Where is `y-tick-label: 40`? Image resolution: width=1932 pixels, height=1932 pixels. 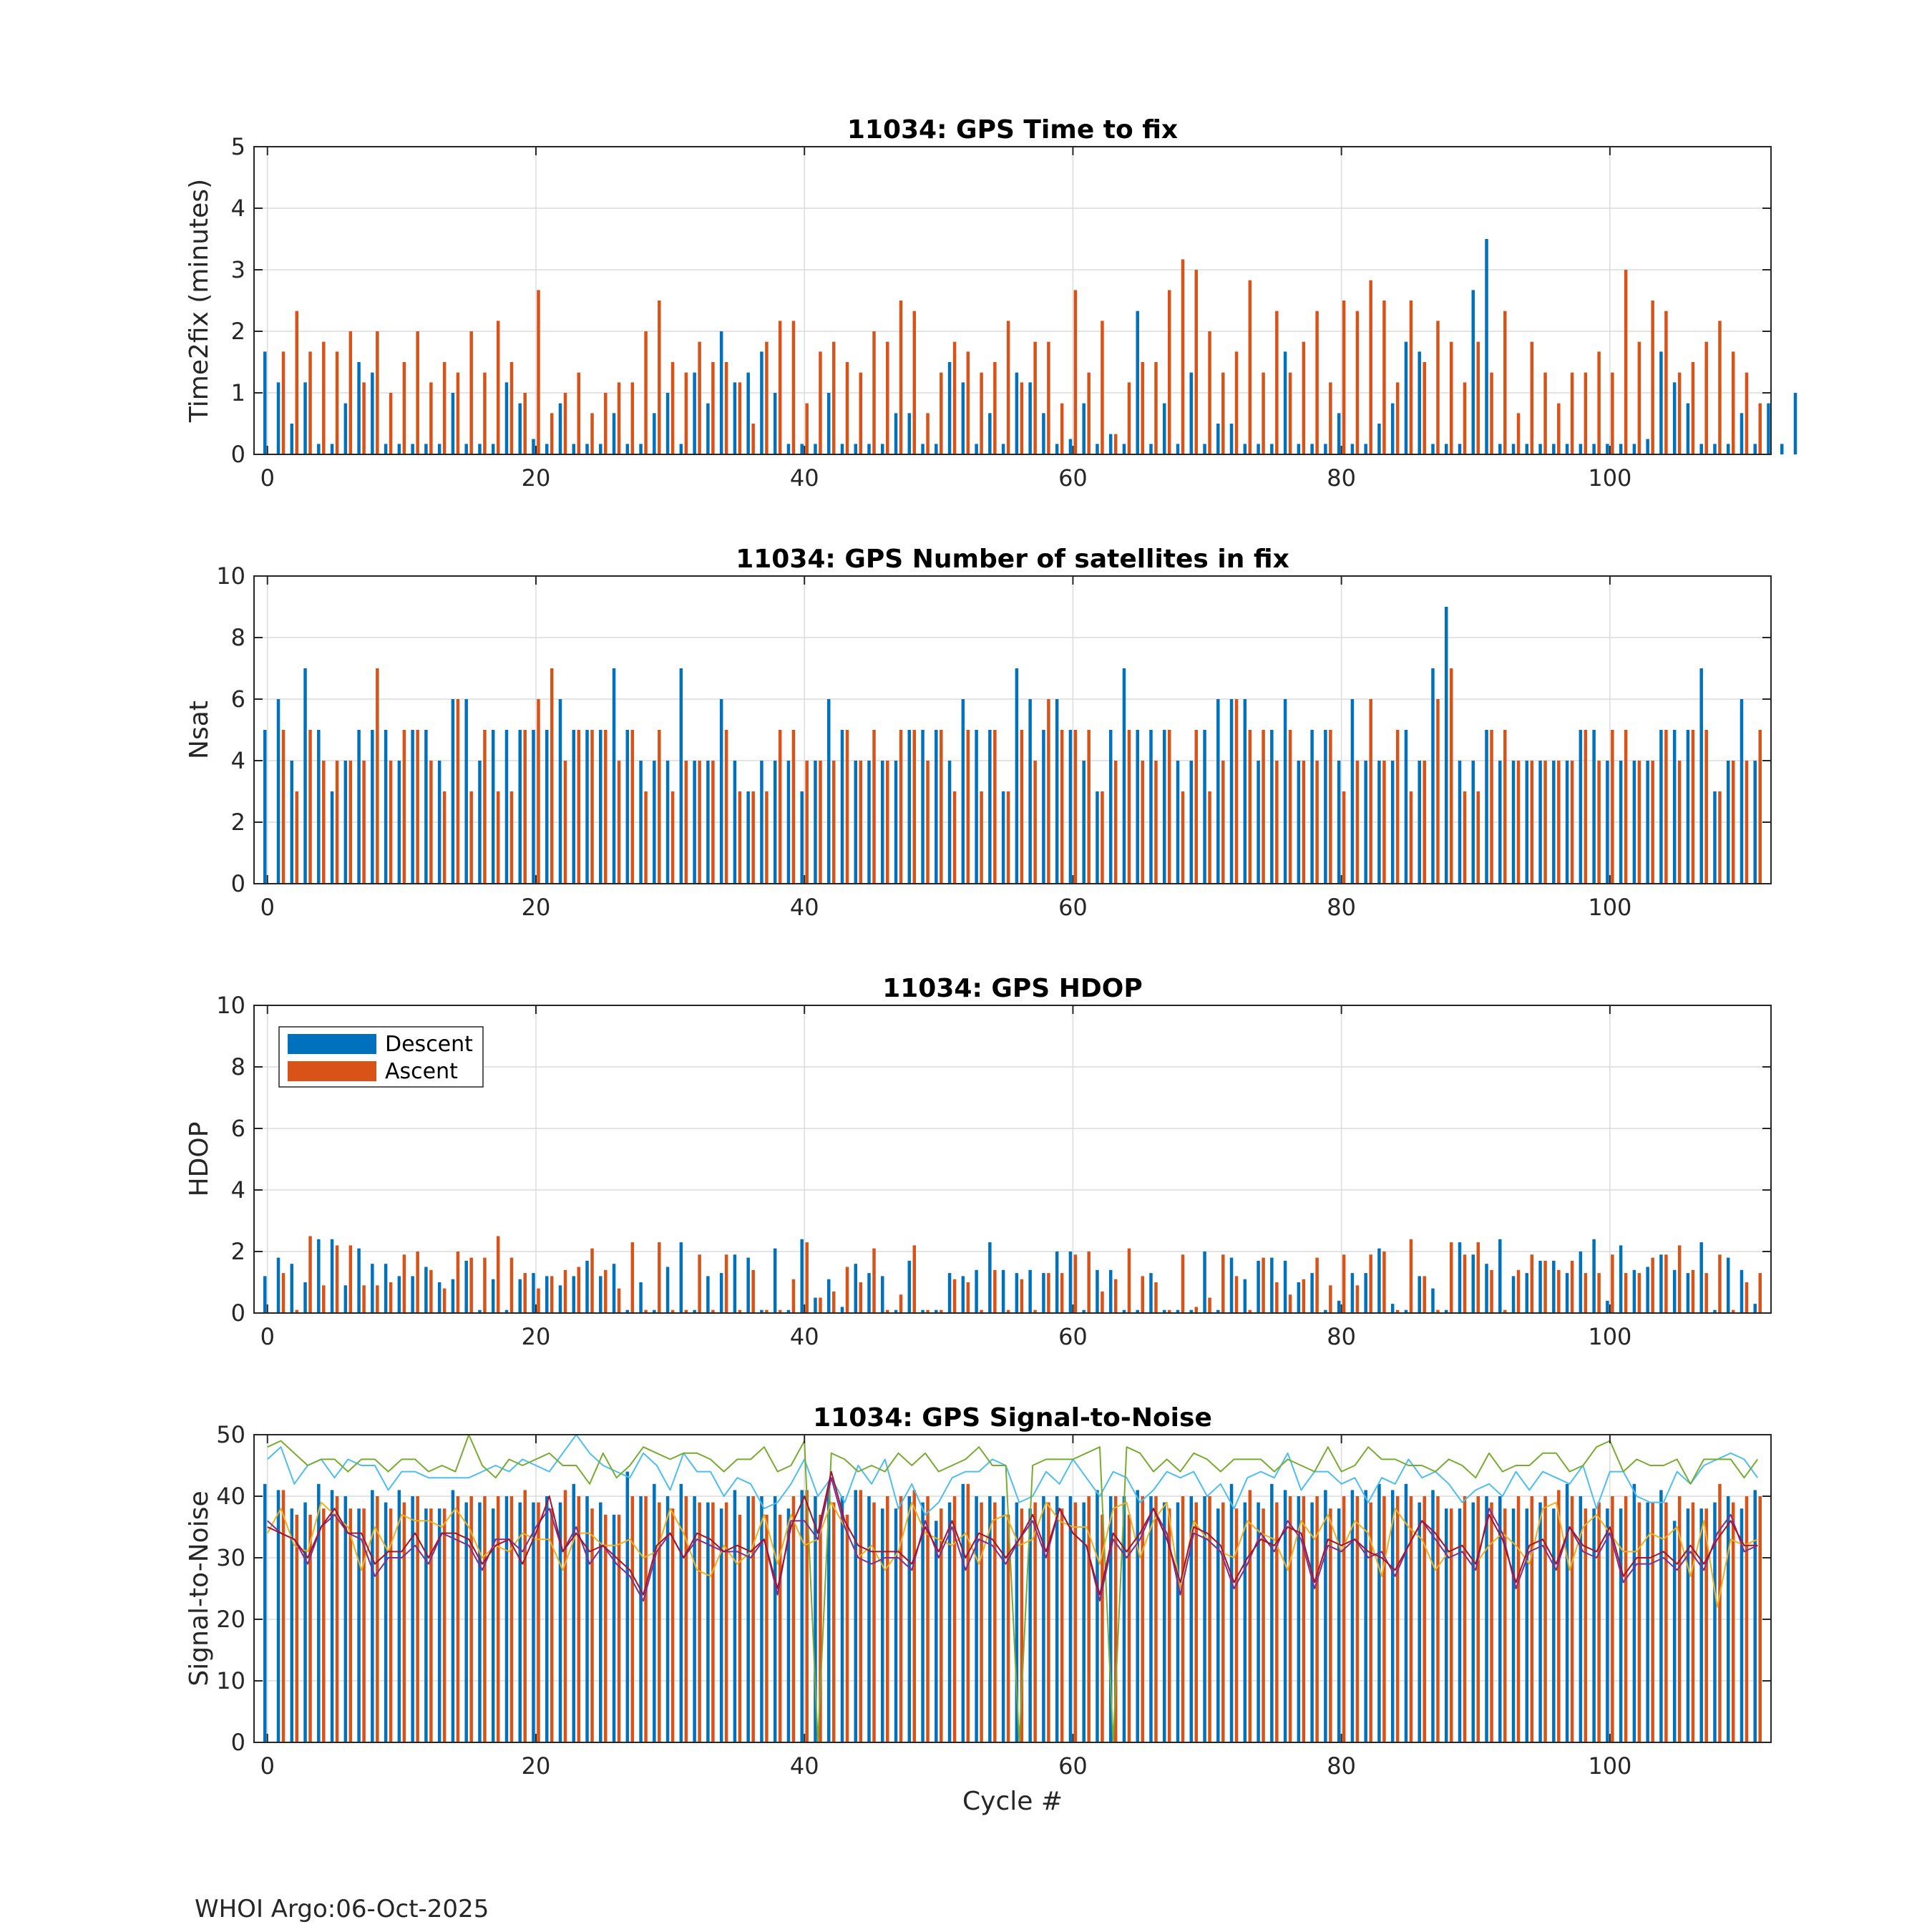 y-tick-label: 40 is located at coordinates (230, 1496).